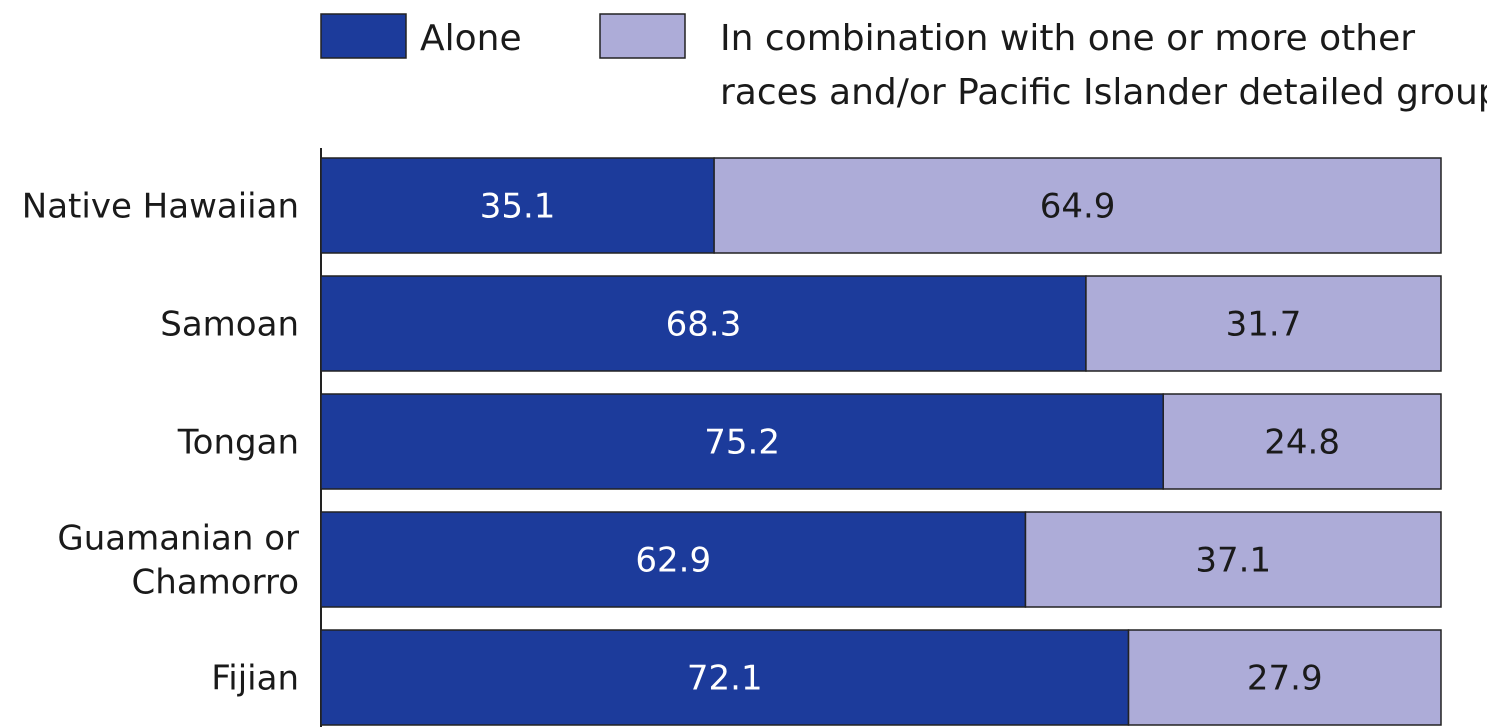  What do you see at coordinates (673, 561) in the screenshot?
I see `value-label-alone-3: 62.9` at bounding box center [673, 561].